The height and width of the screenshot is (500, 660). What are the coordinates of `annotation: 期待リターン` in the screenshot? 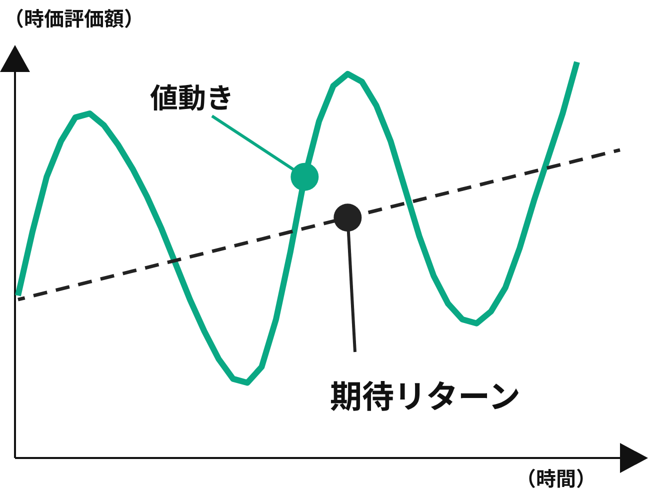 It's located at (425, 395).